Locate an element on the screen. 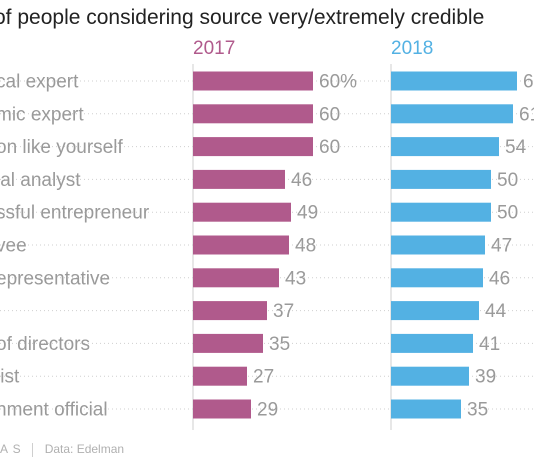  value-label-2017: 37 is located at coordinates (283, 311).